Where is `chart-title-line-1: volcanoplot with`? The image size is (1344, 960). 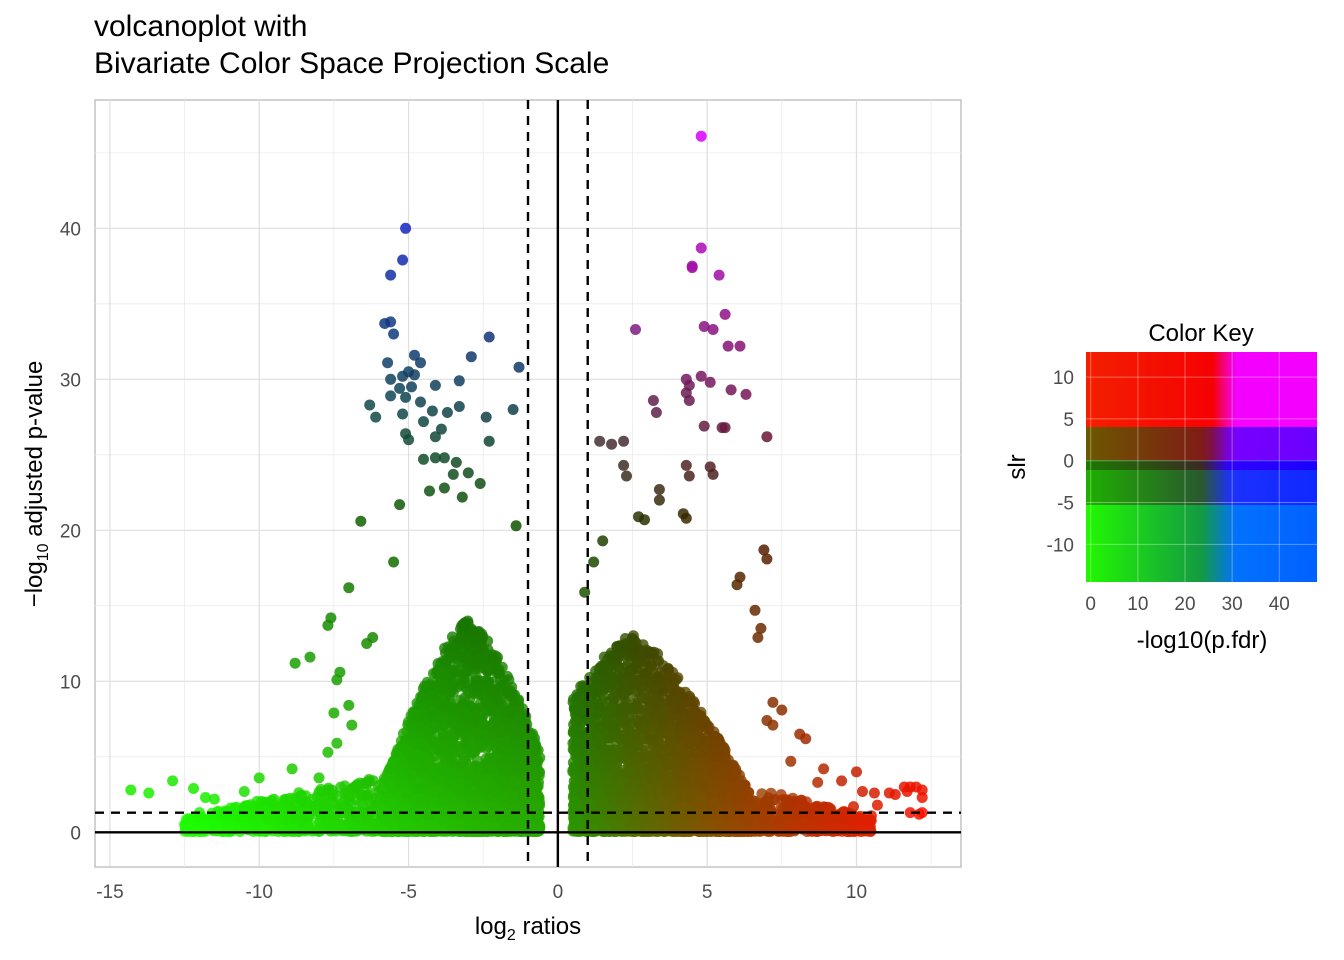 chart-title-line-1: volcanoplot with is located at coordinates (201, 26).